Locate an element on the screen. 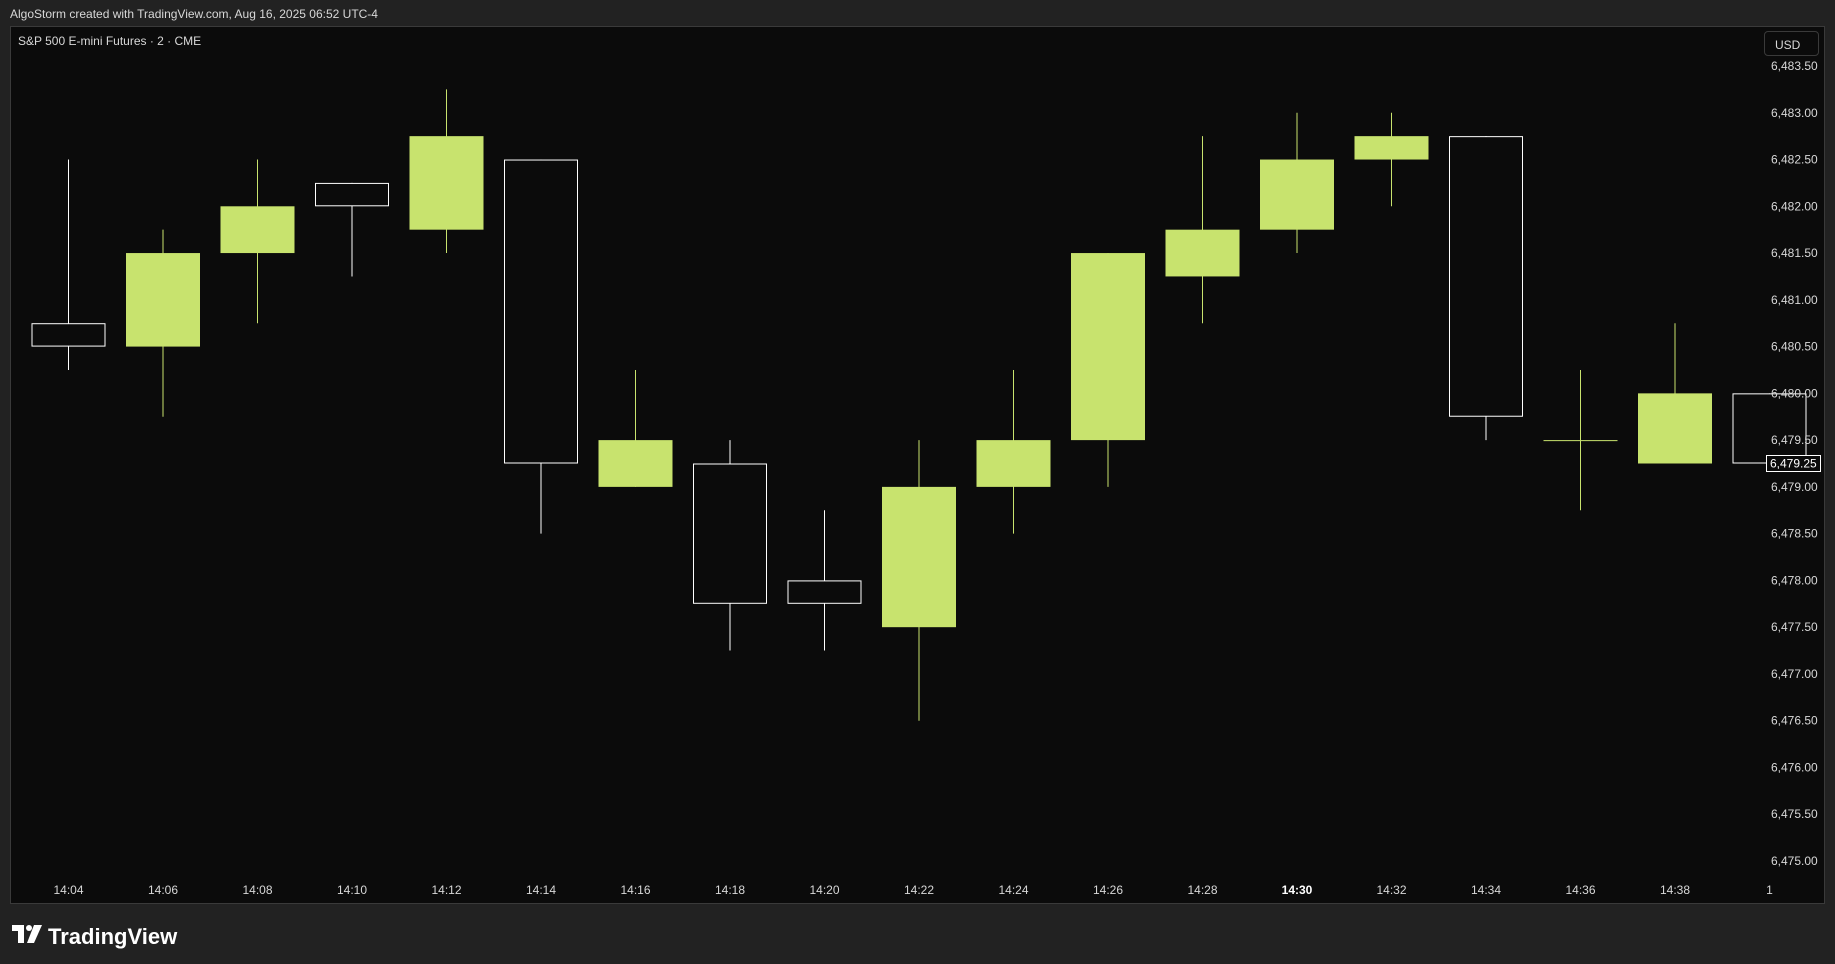 The image size is (1835, 964). tradingview-brand: TradingView is located at coordinates (94, 937).